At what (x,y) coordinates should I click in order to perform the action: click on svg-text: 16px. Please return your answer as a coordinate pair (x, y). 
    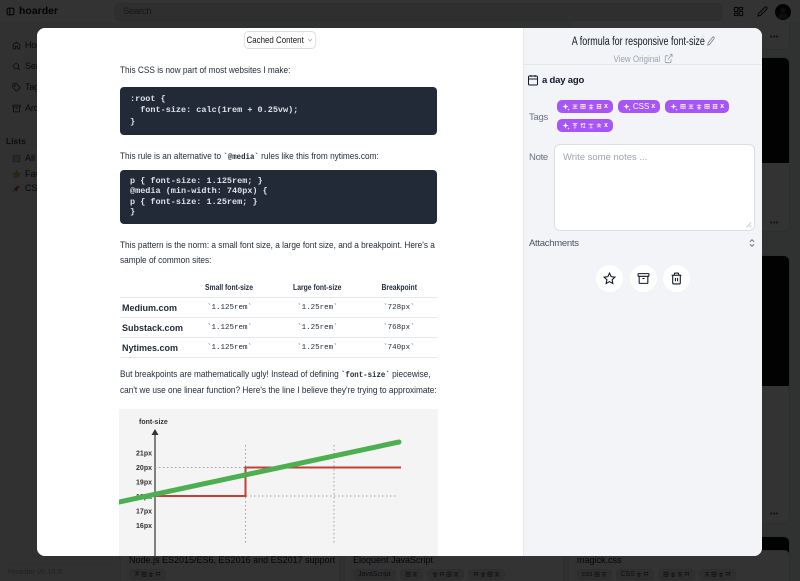
    Looking at the image, I should click on (144, 526).